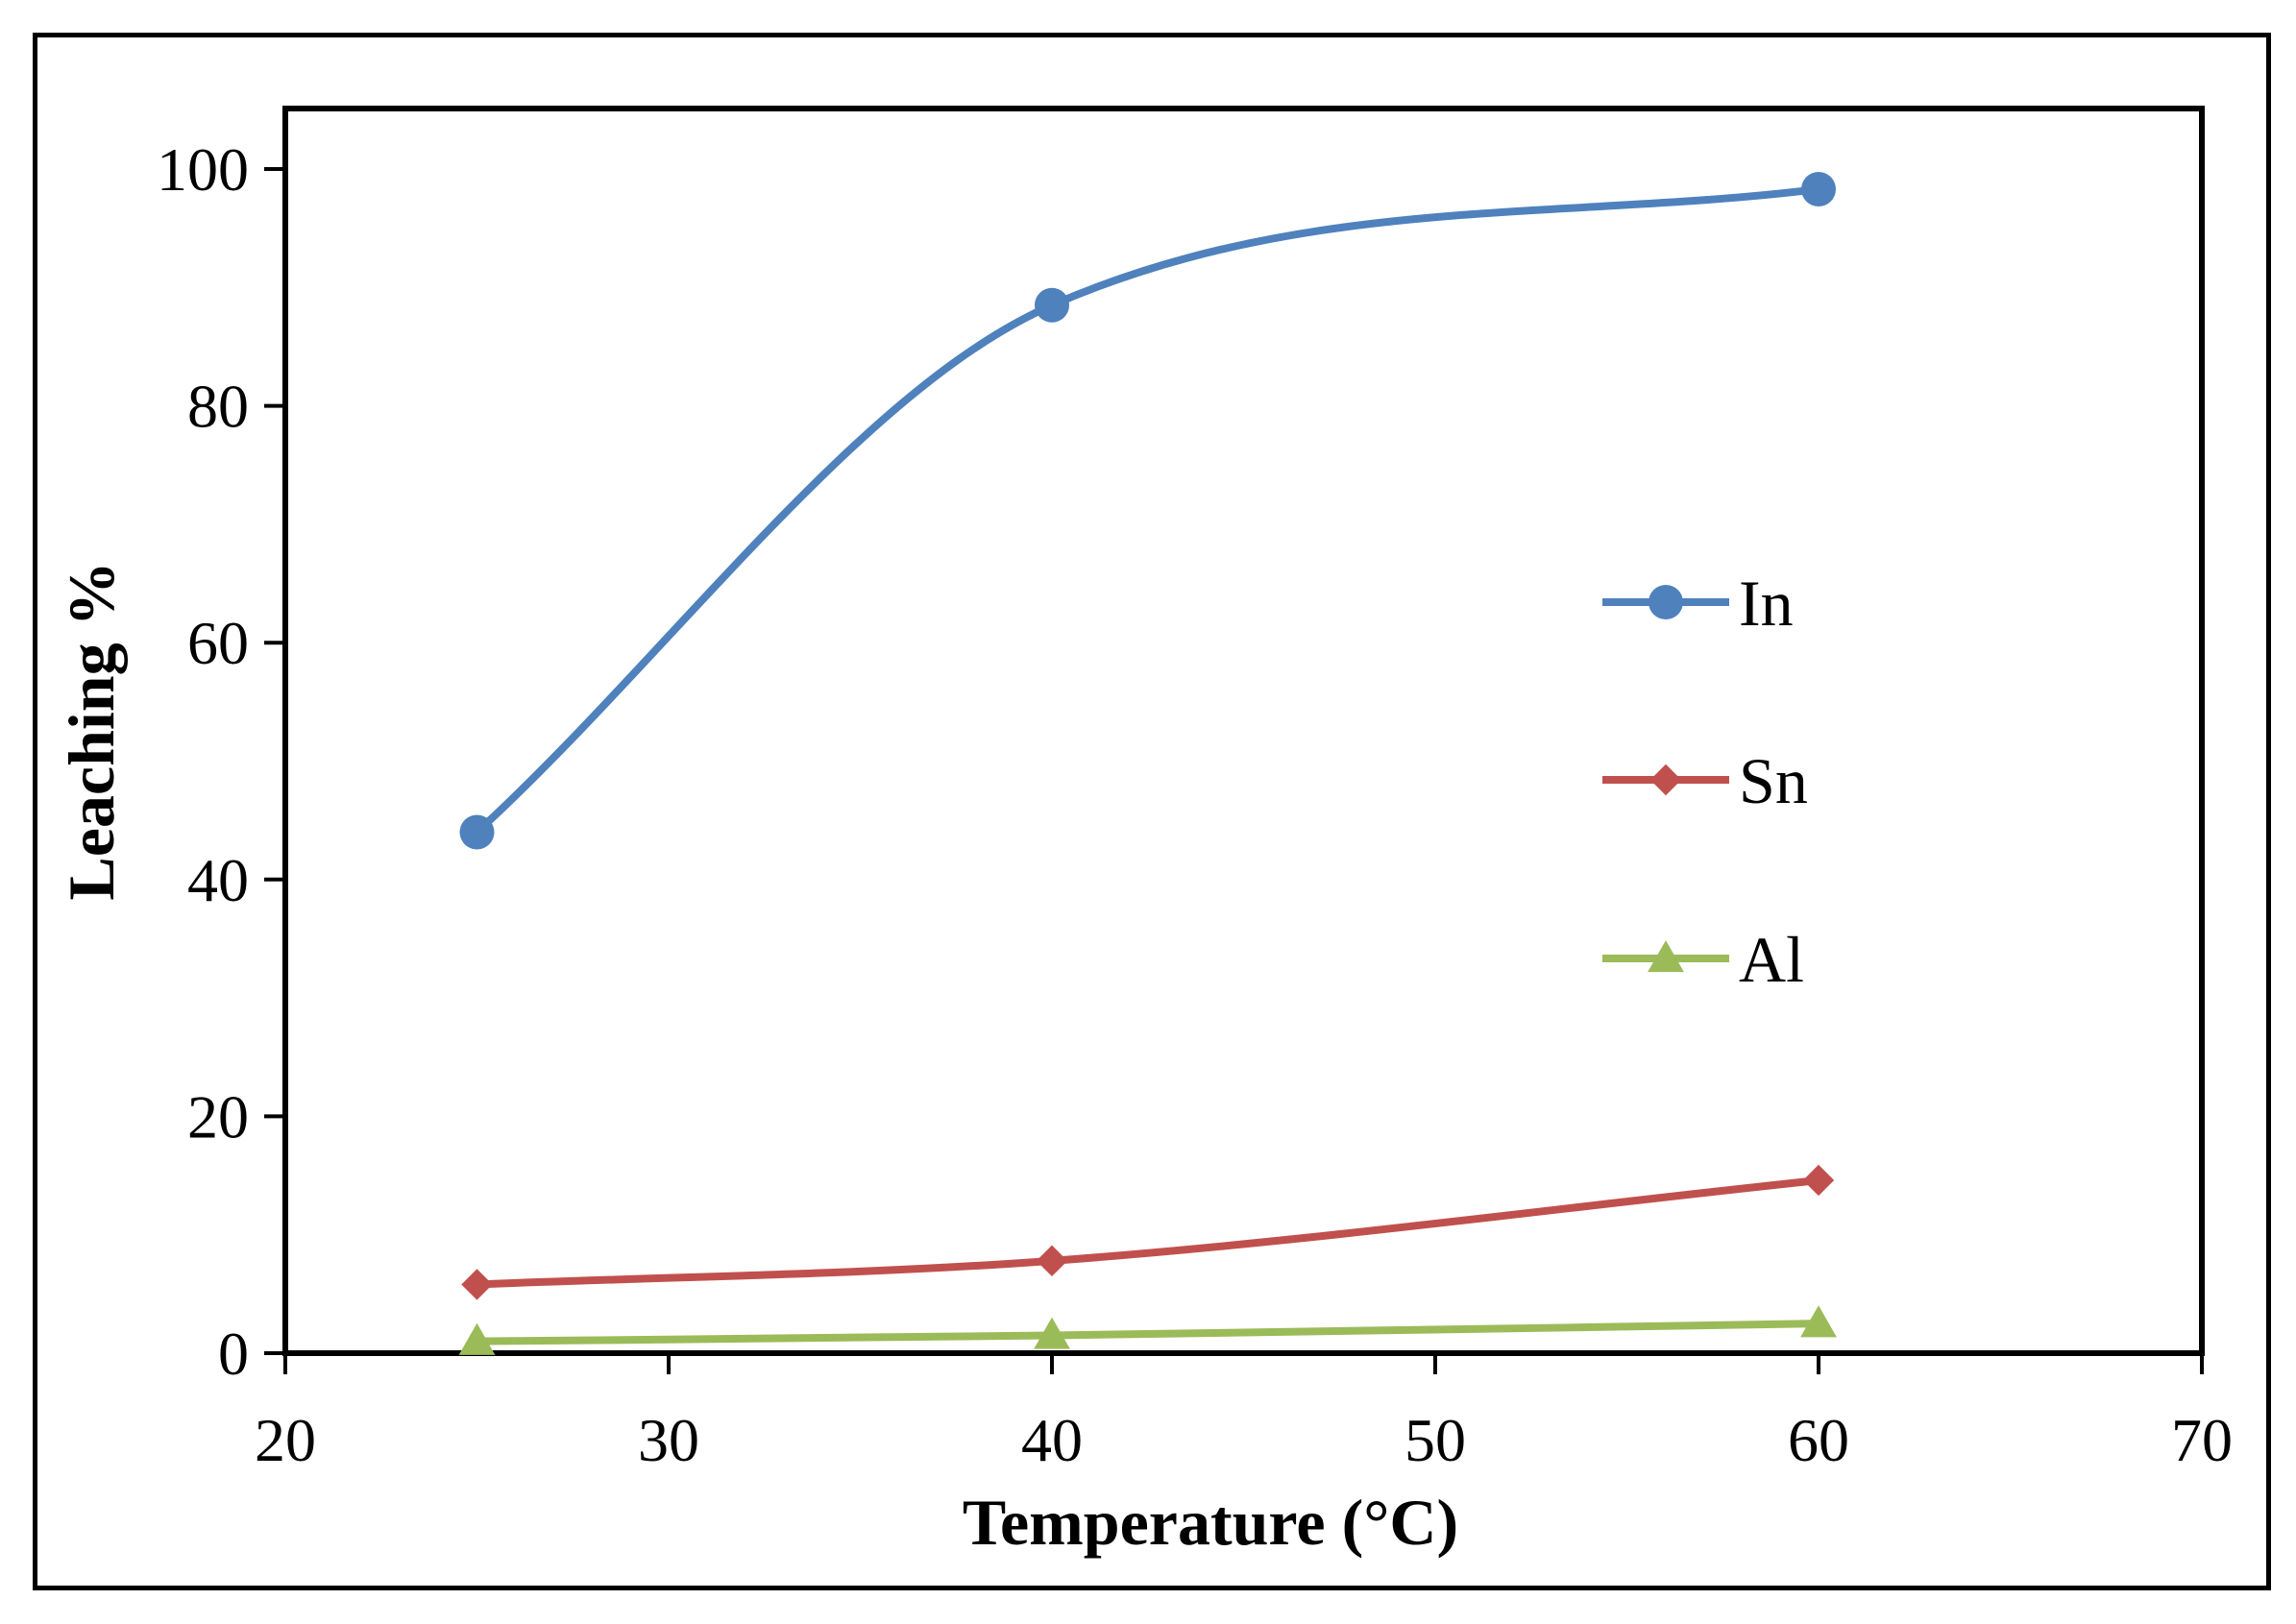  Describe the element at coordinates (2202, 1440) in the screenshot. I see `x-tick-label: 70` at that location.